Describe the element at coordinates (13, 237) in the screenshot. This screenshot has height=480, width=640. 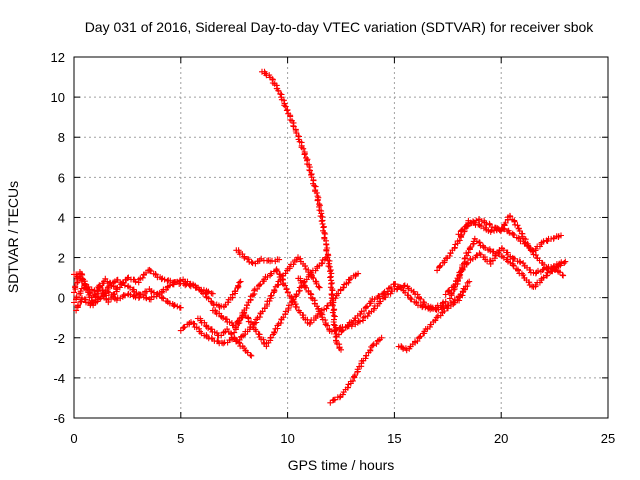
I see `y-axis-label: SDTVAR / TECUs` at that location.